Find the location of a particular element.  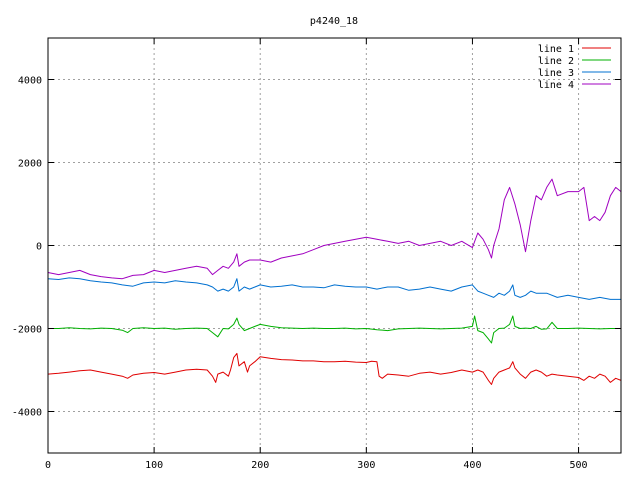

x-tick-label: 200 is located at coordinates (260, 465).